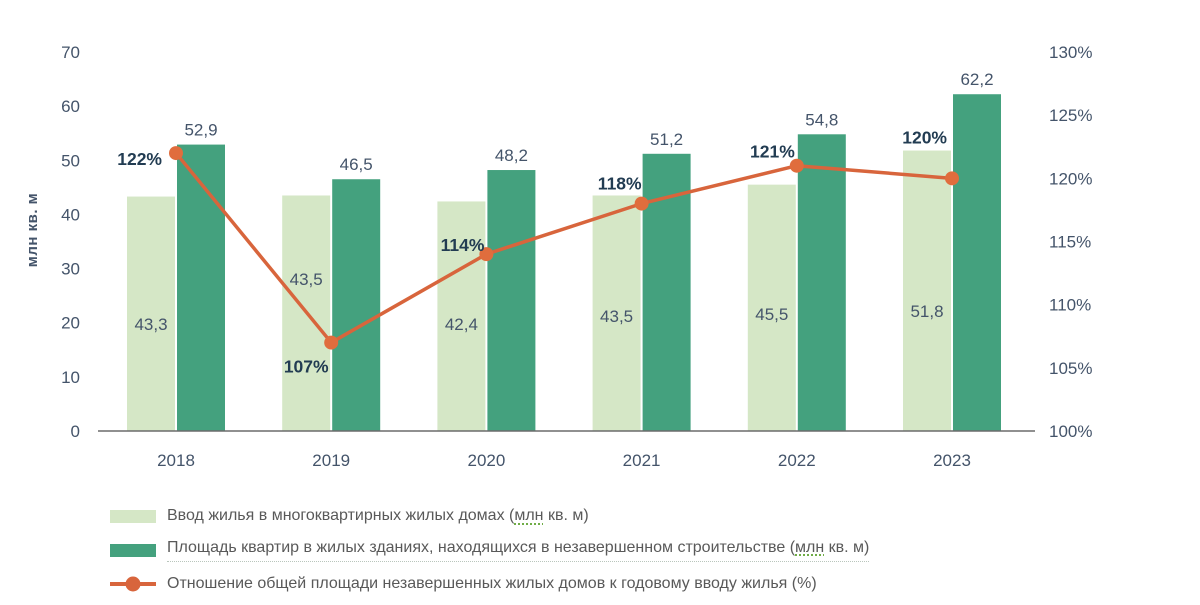 The width and height of the screenshot is (1200, 605). I want to click on left-axis-tick-30: 30, so click(70, 269).